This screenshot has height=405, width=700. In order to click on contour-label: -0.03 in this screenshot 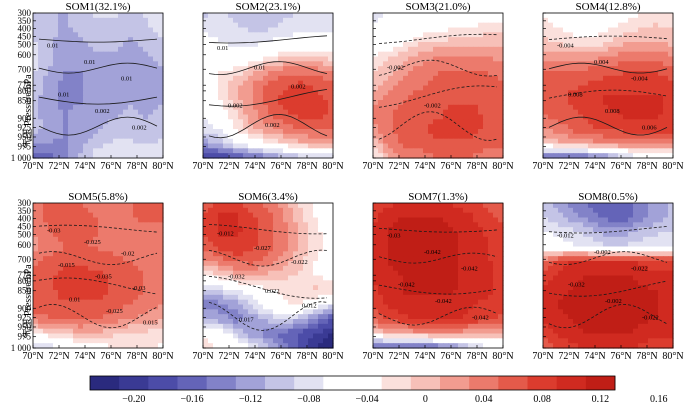, I will do `click(139, 288)`.